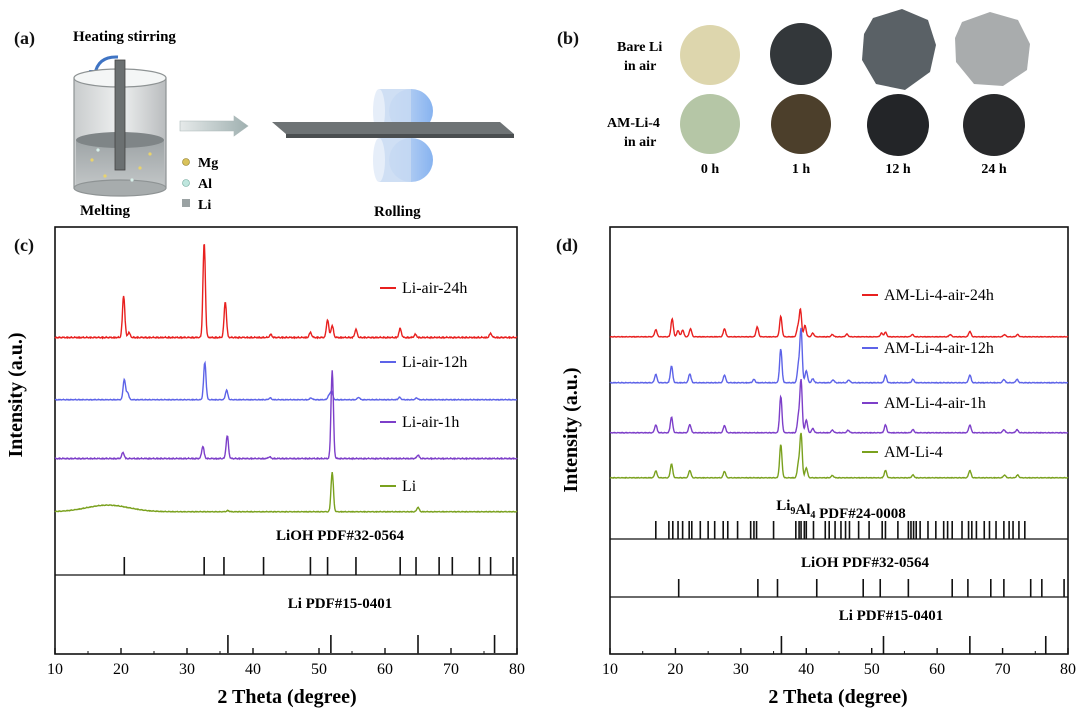 The width and height of the screenshot is (1080, 716). Describe the element at coordinates (939, 348) in the screenshot. I see `legend-label: AM-Li-4-air-12h` at that location.